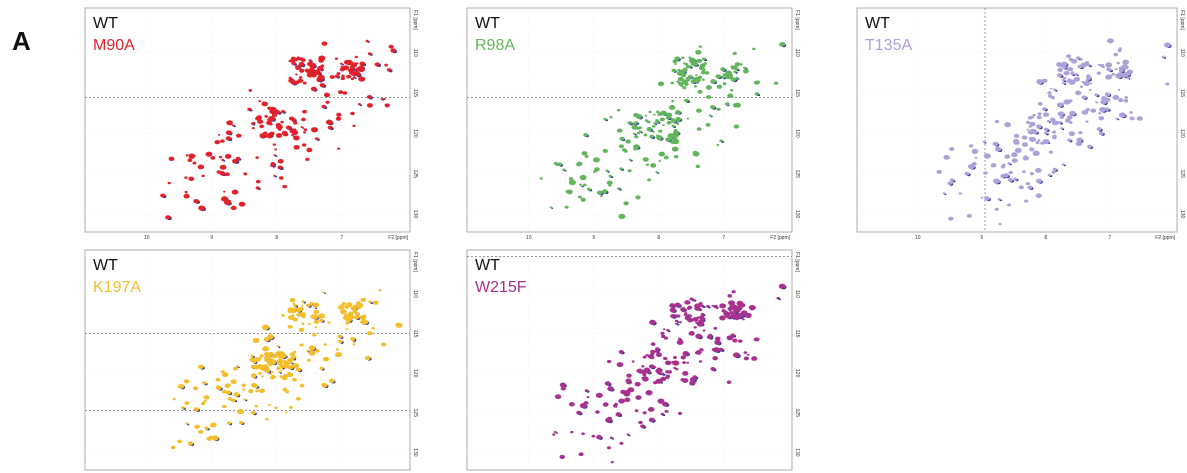  What do you see at coordinates (1182, 20) in the screenshot?
I see `y-axis-label: F1 [ppm]` at bounding box center [1182, 20].